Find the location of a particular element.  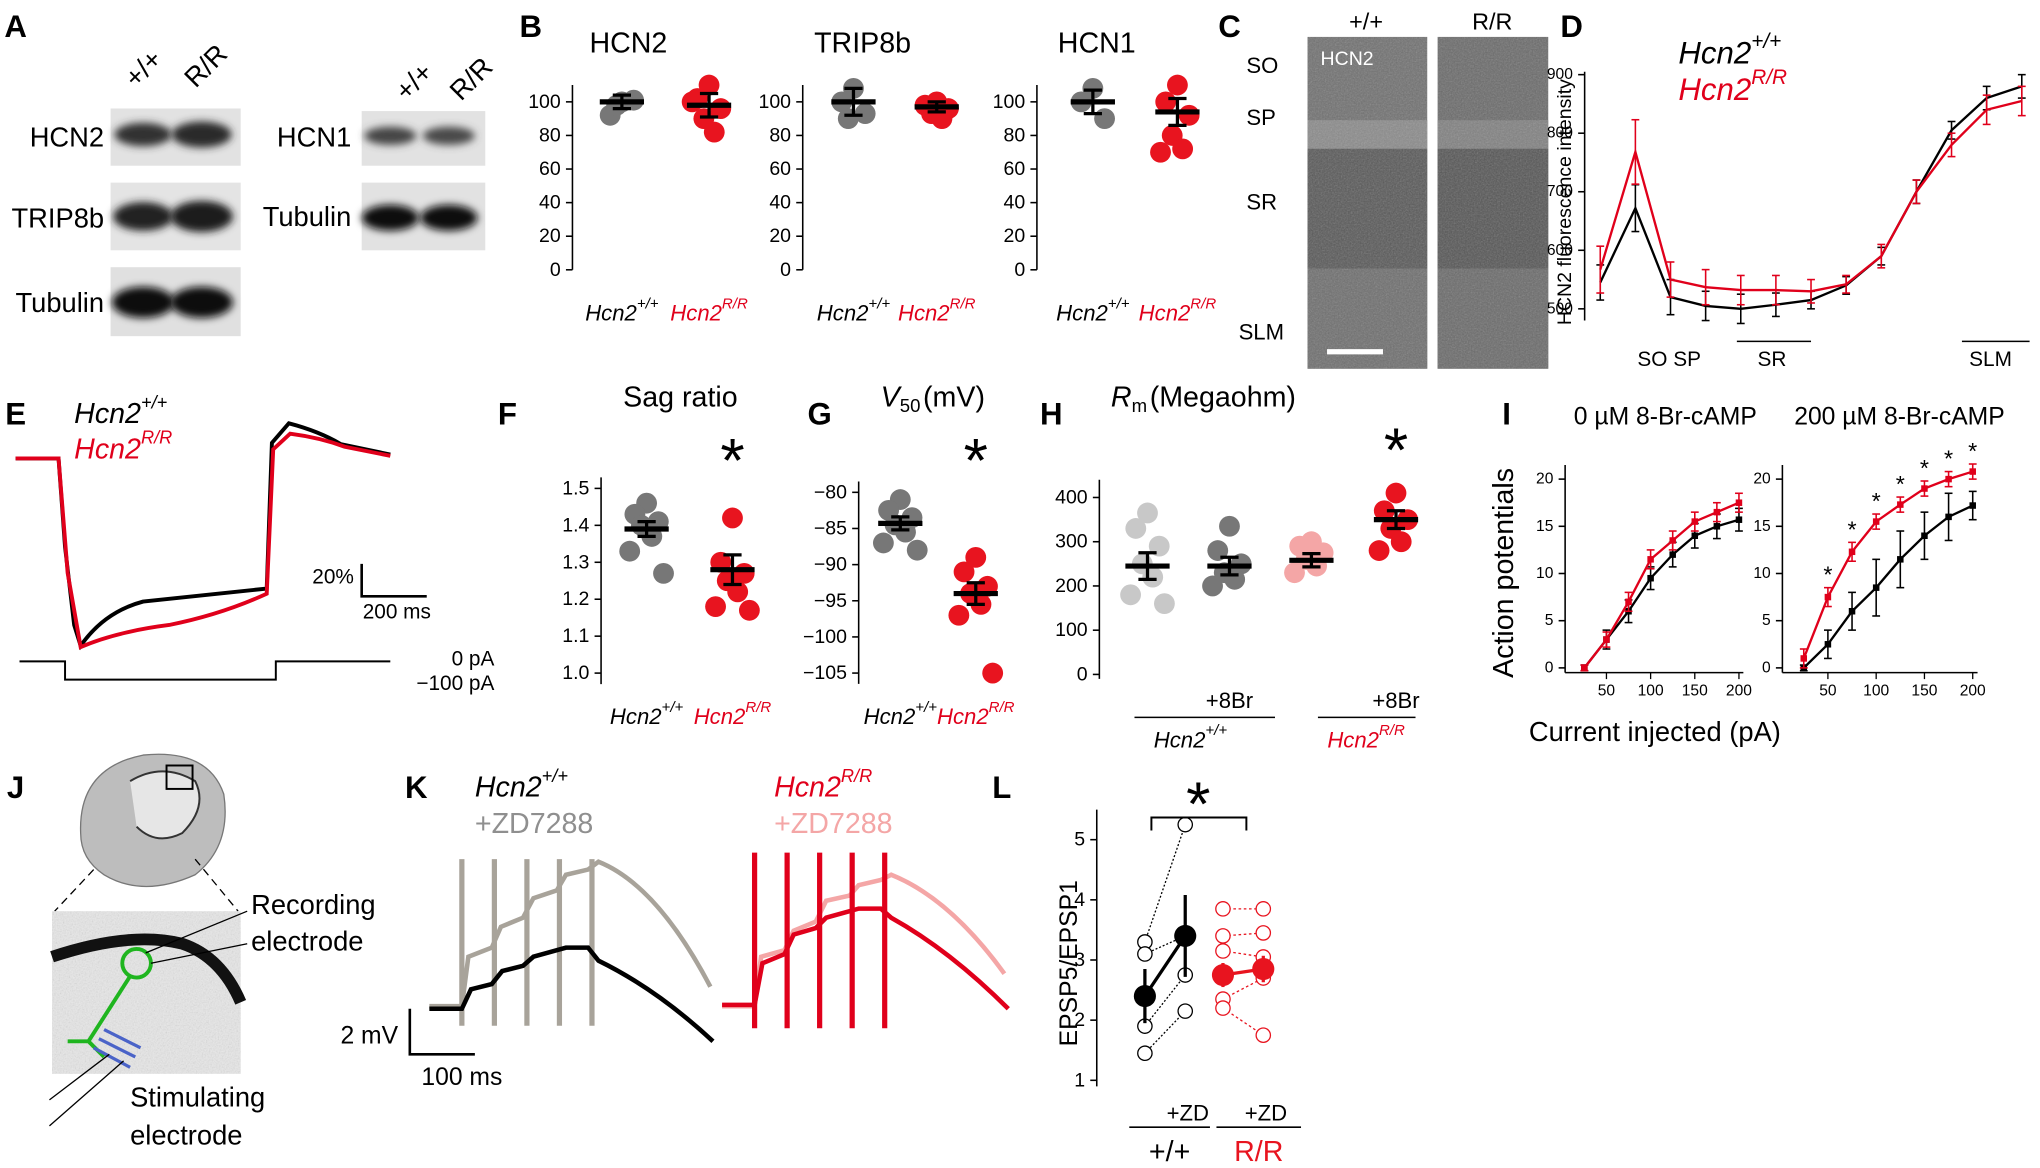

title-unit: (mV) is located at coordinates (954, 397).